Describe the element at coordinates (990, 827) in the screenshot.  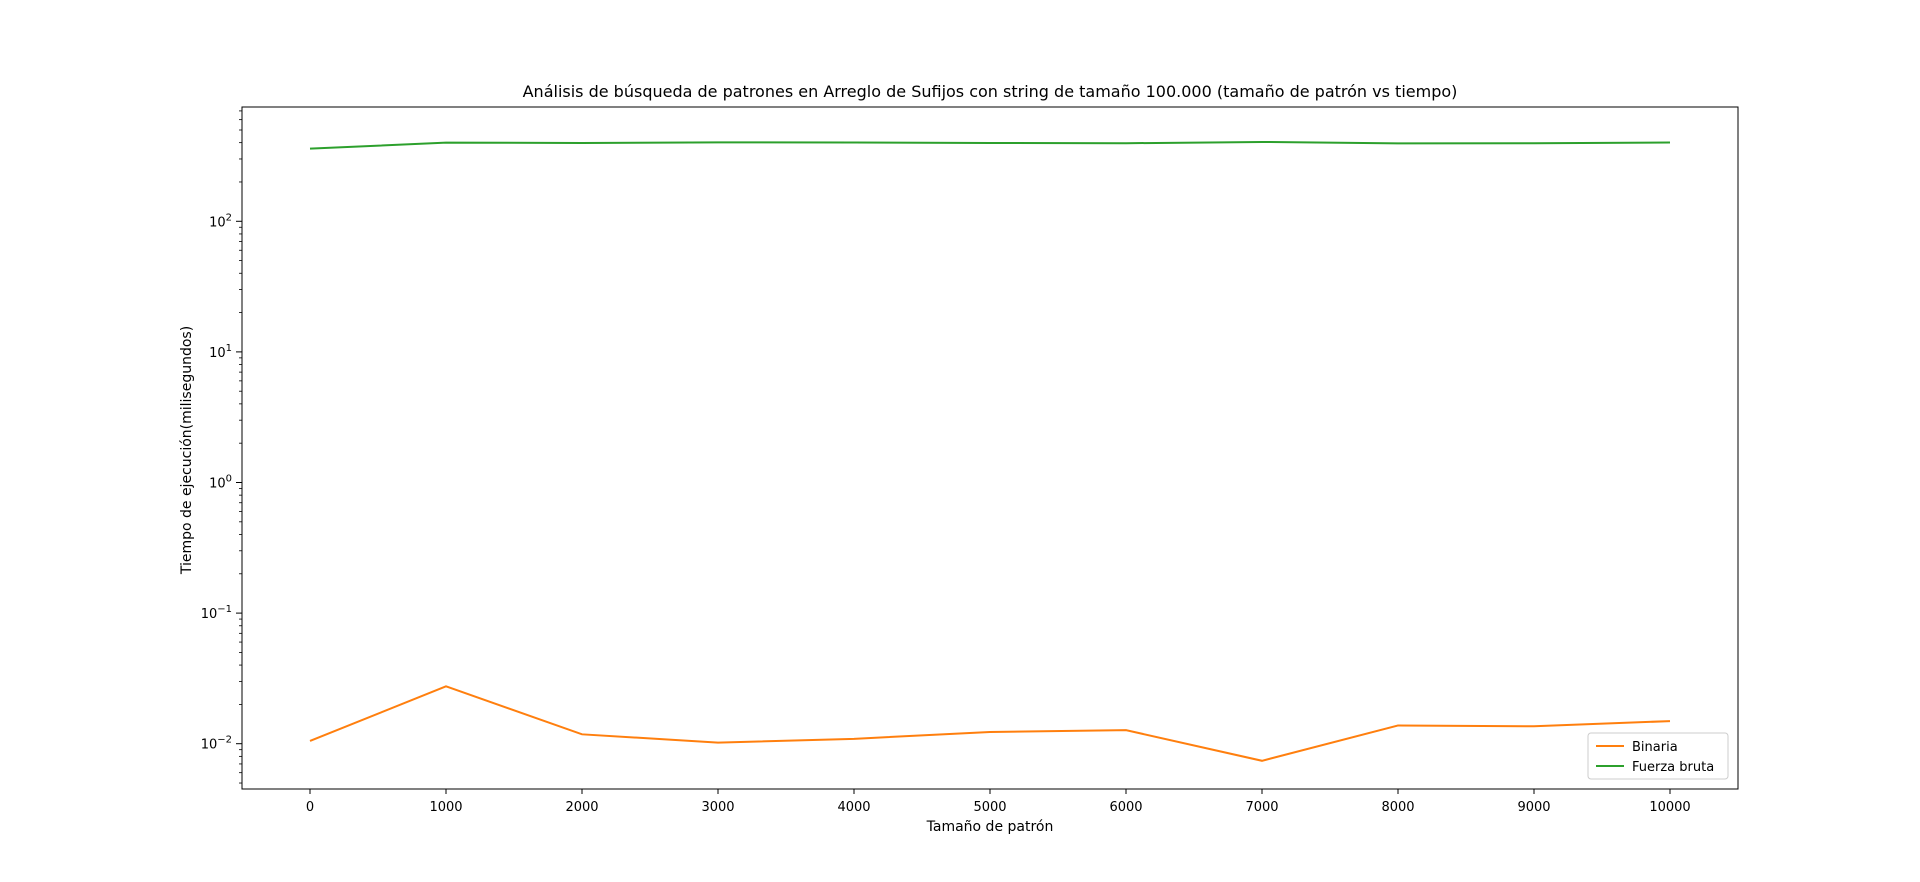
I see `x-axis-label: Tamaño de patrón` at that location.